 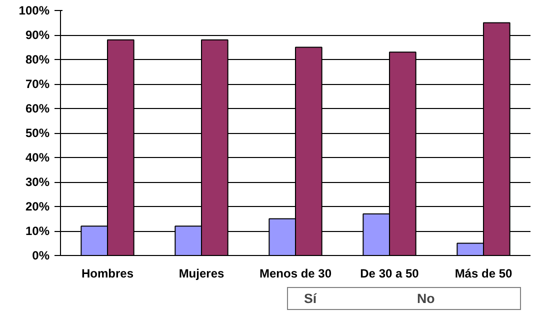 I want to click on y-tick-label: 50%, so click(x=37, y=133).